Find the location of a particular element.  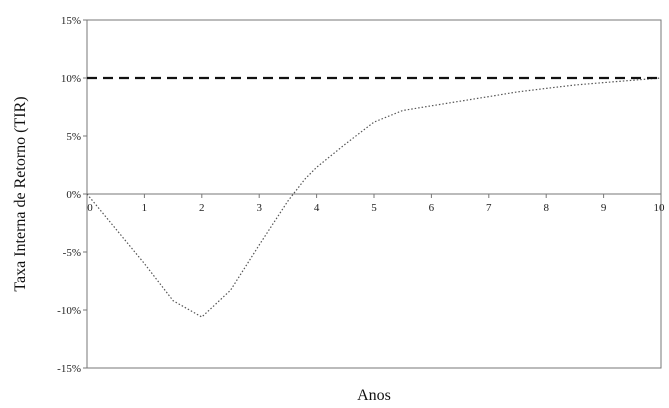

y-tick-labels: -15% -10% -5% 0% 5% 10% 15% is located at coordinates (69, 195).